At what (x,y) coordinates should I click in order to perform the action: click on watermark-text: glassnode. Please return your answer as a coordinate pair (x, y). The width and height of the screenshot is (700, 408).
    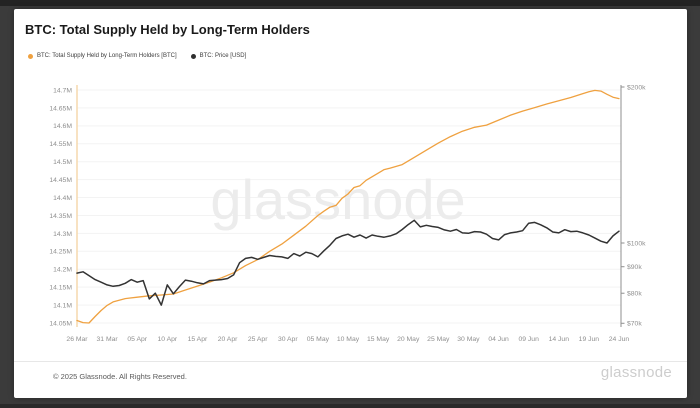
    Looking at the image, I should click on (337, 199).